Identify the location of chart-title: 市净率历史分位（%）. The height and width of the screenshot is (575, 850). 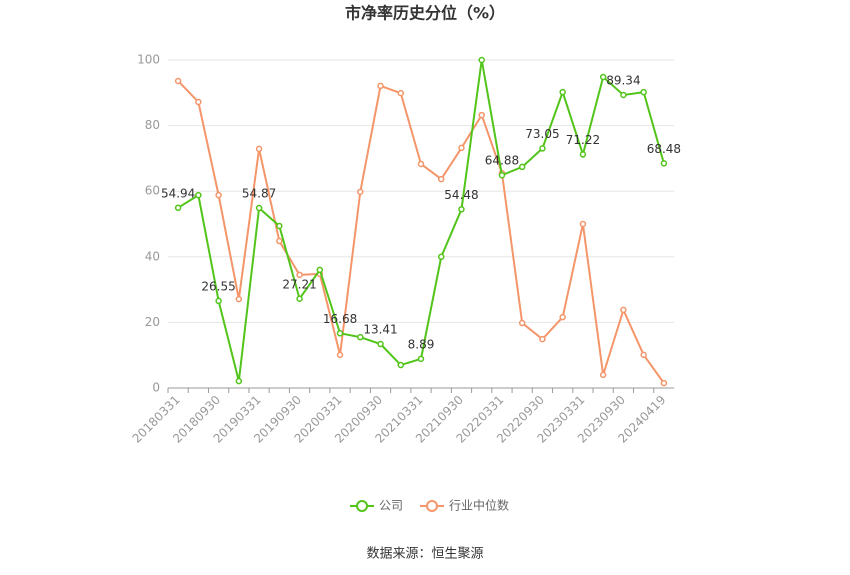
(425, 13).